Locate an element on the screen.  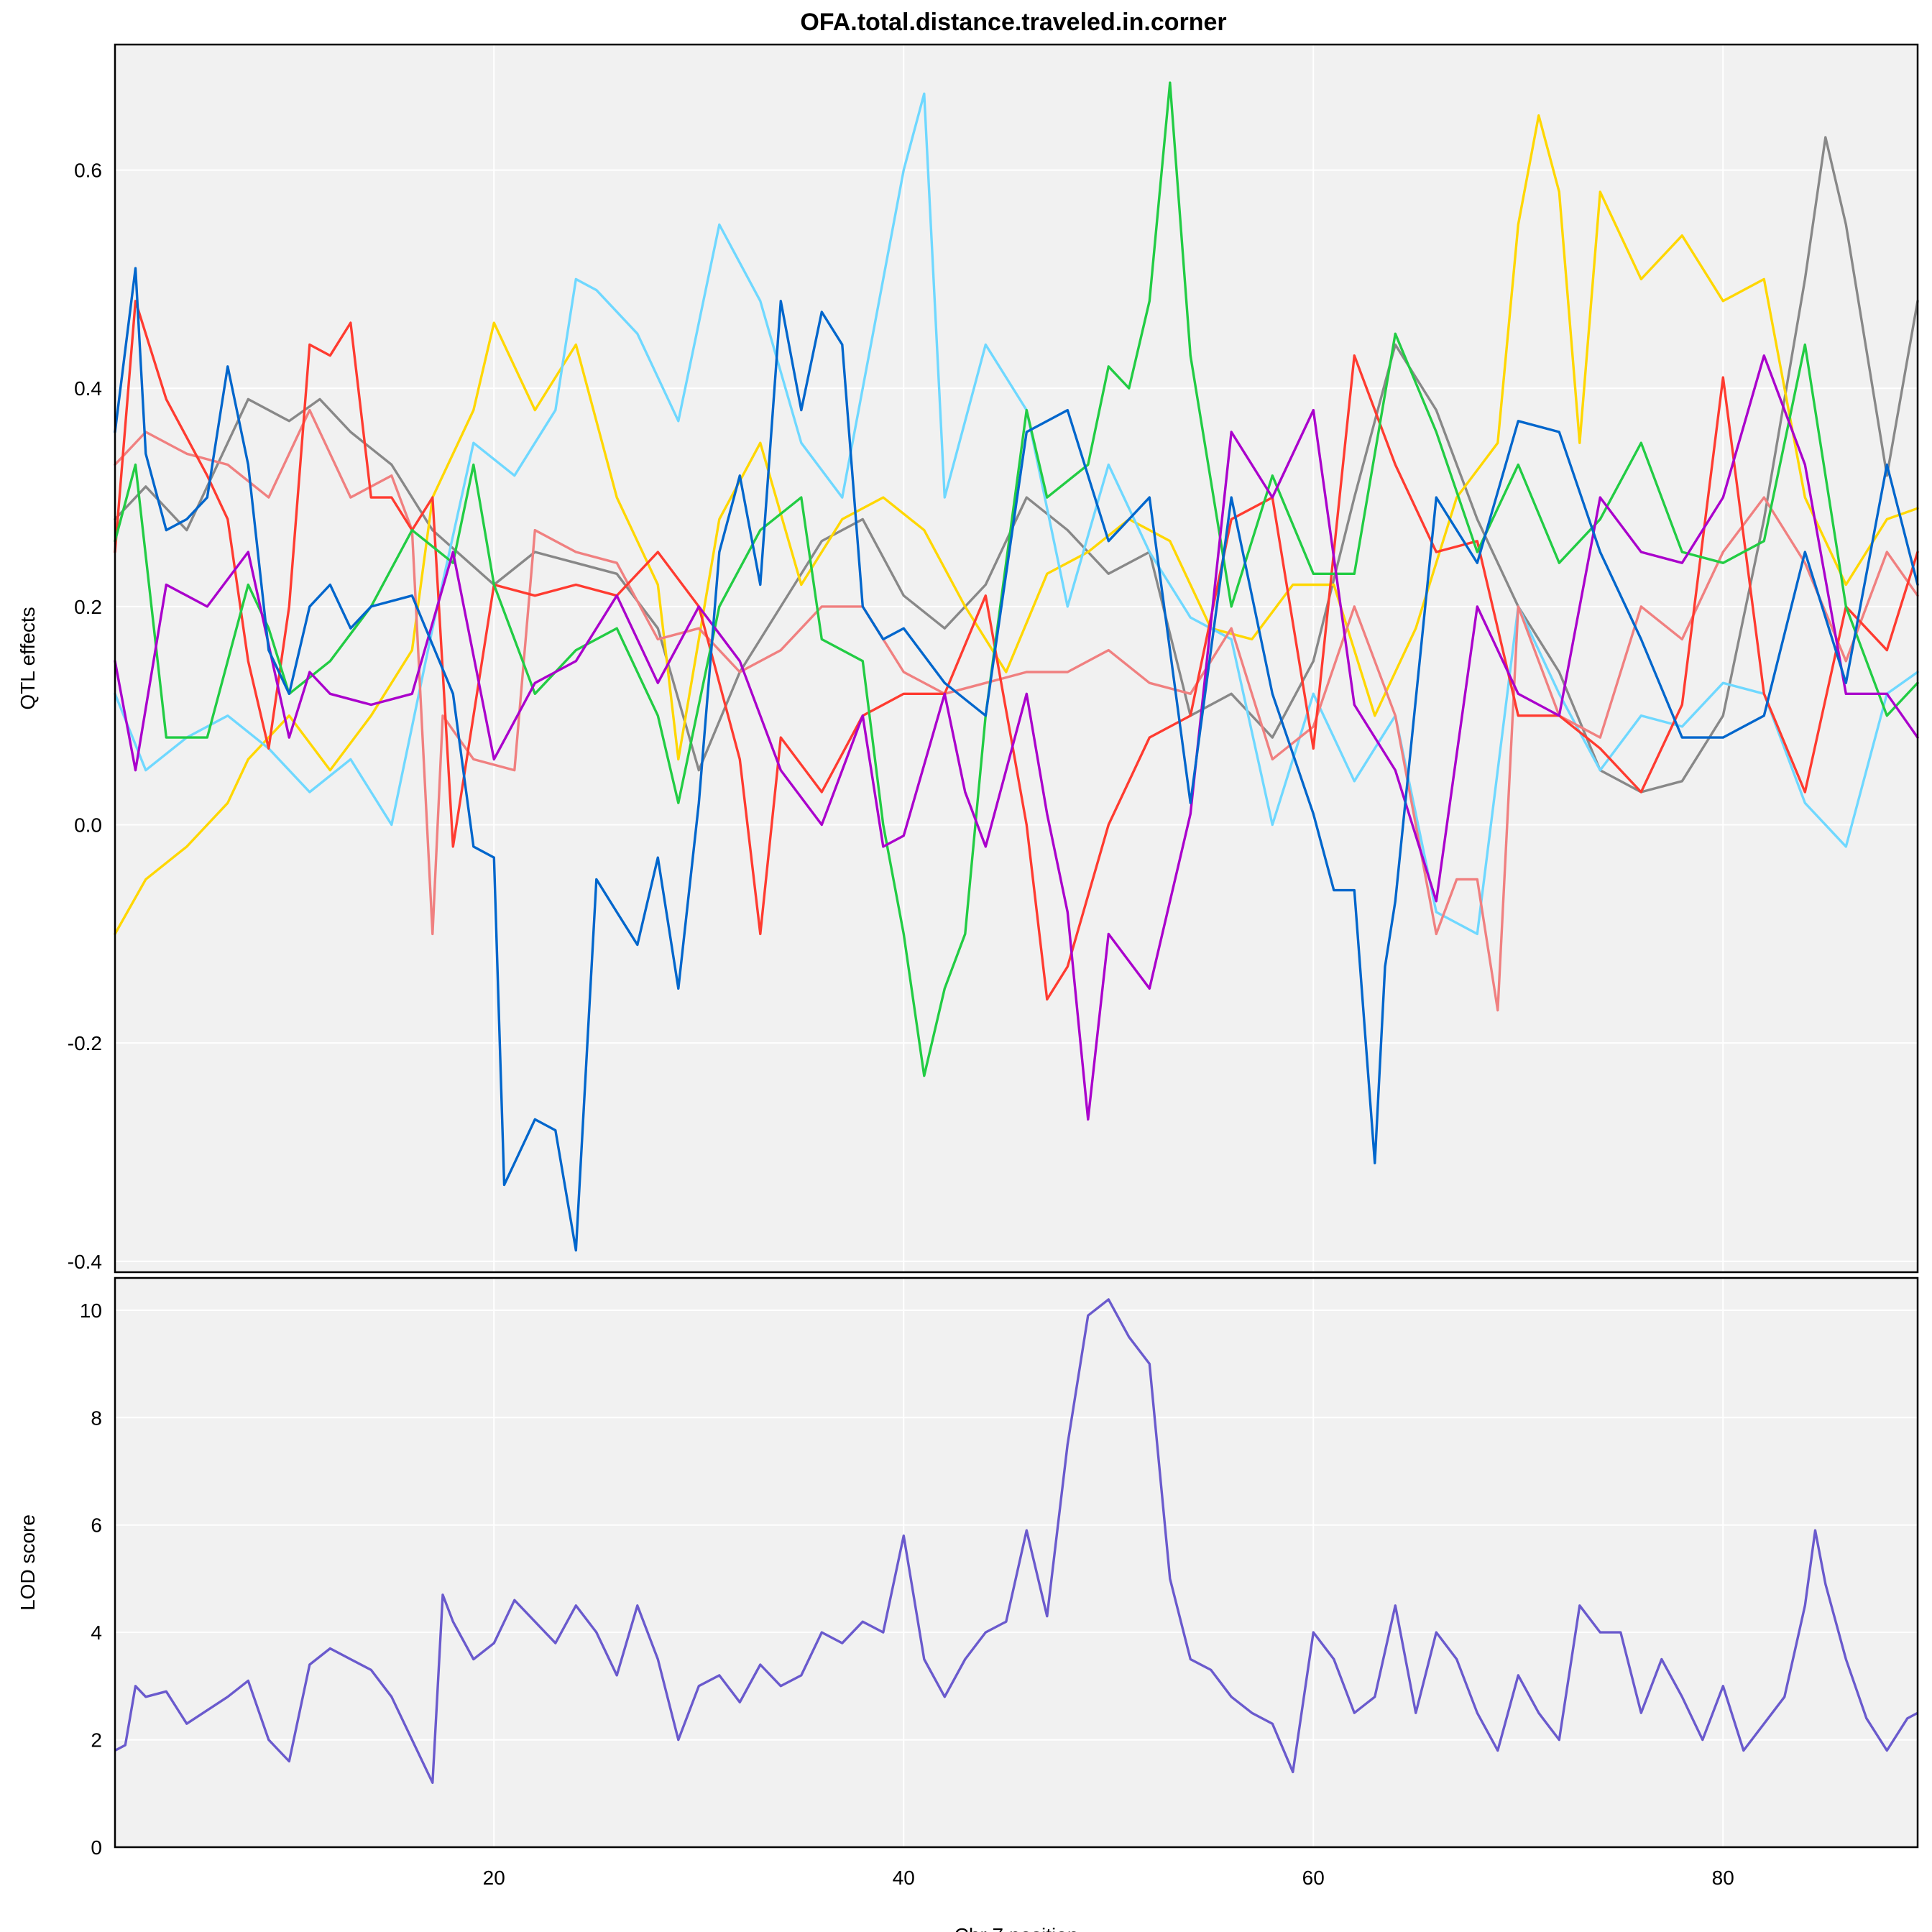
y-tick-label: 0.2 is located at coordinates (88, 607).